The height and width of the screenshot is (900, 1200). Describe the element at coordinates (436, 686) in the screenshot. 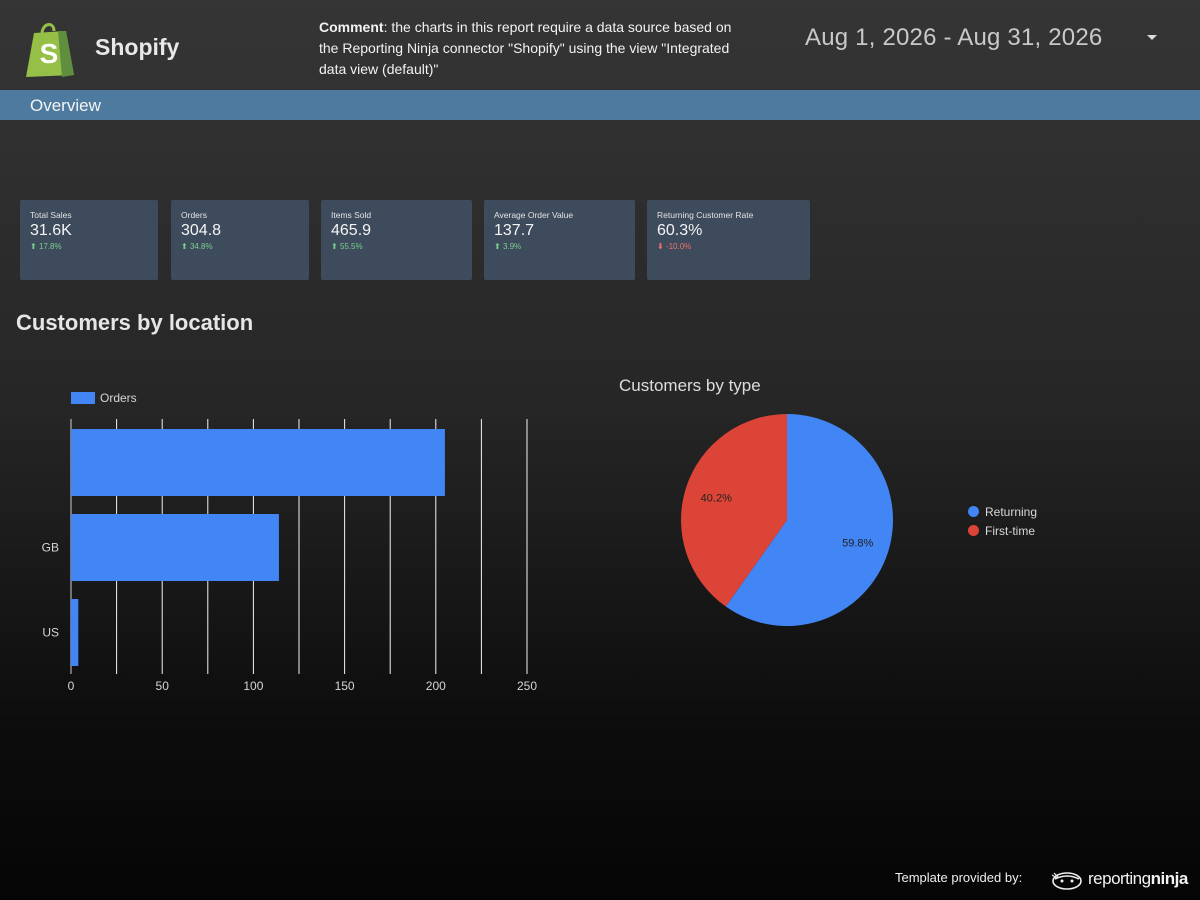

I see `x-tick-label: 200` at that location.